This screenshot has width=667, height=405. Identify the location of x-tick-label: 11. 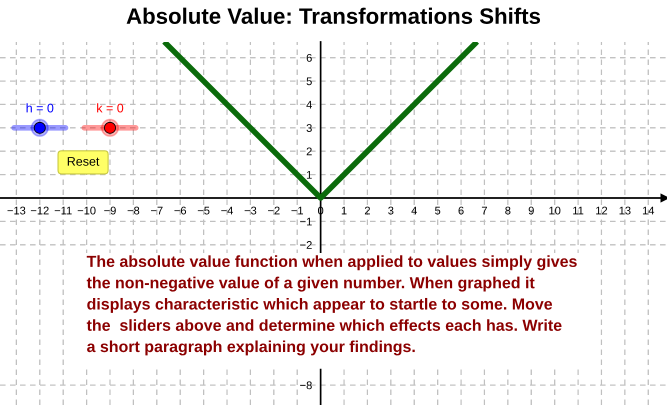
(578, 210).